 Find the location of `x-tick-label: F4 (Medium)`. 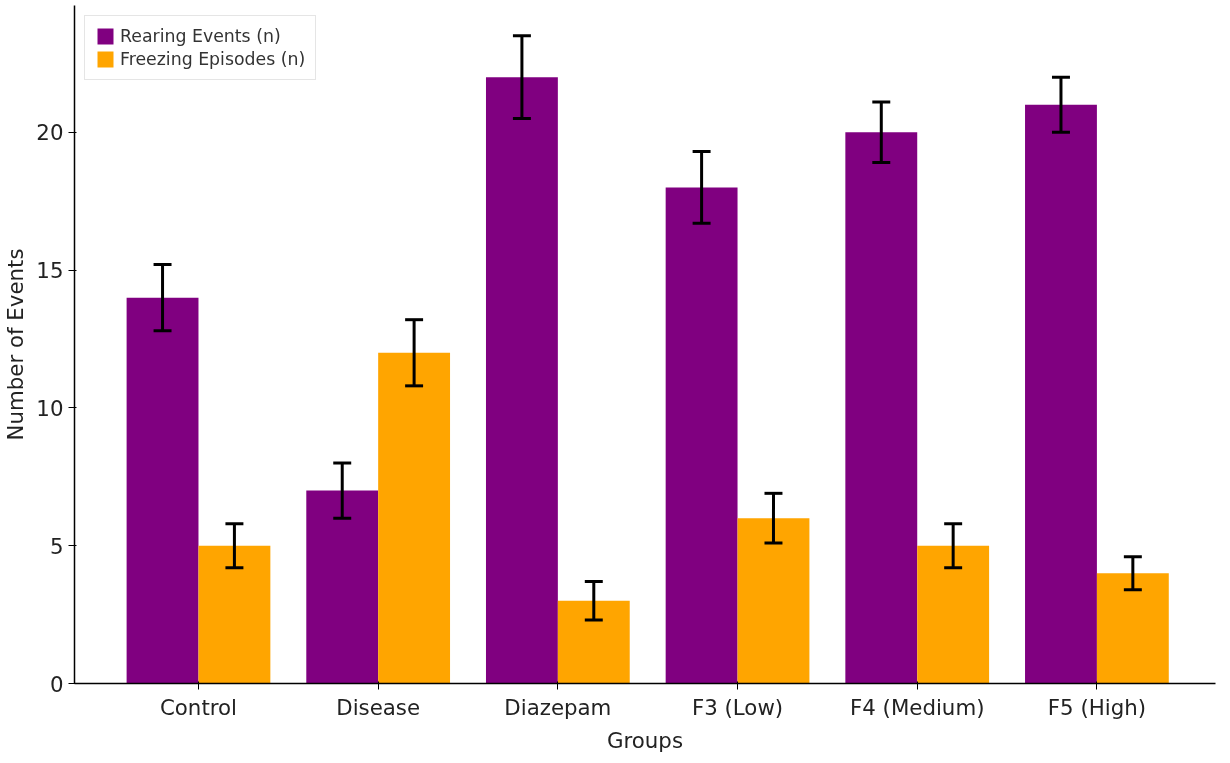

x-tick-label: F4 (Medium) is located at coordinates (917, 707).